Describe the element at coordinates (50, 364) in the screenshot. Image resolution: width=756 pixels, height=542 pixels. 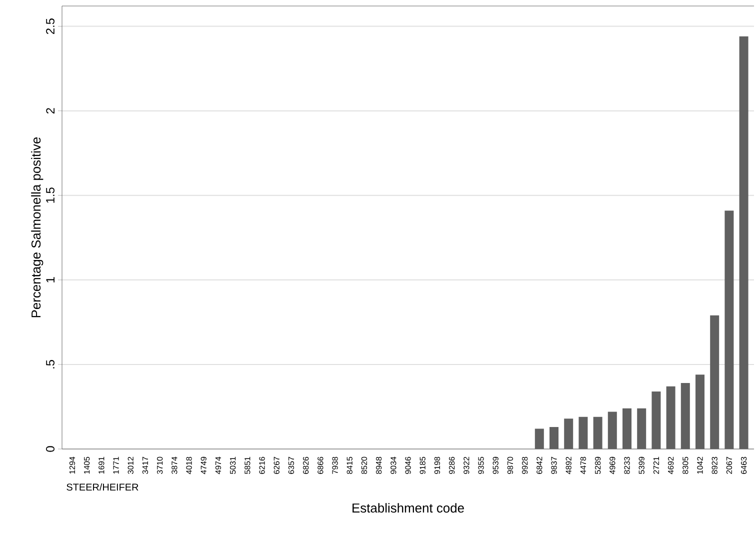
I see `y-tick-label: .5` at that location.